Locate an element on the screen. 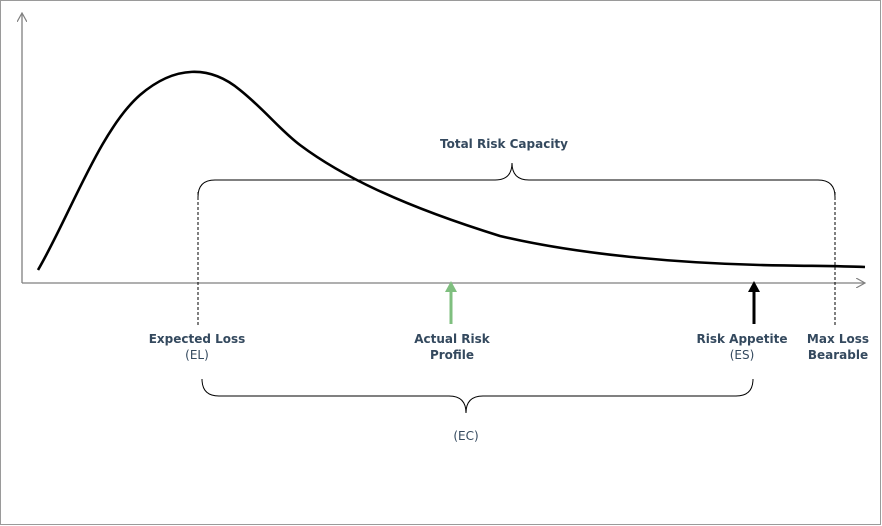 Image resolution: width=882 pixels, height=526 pixels. total-risk-capacity-label: Total Risk Capacity is located at coordinates (504, 144).